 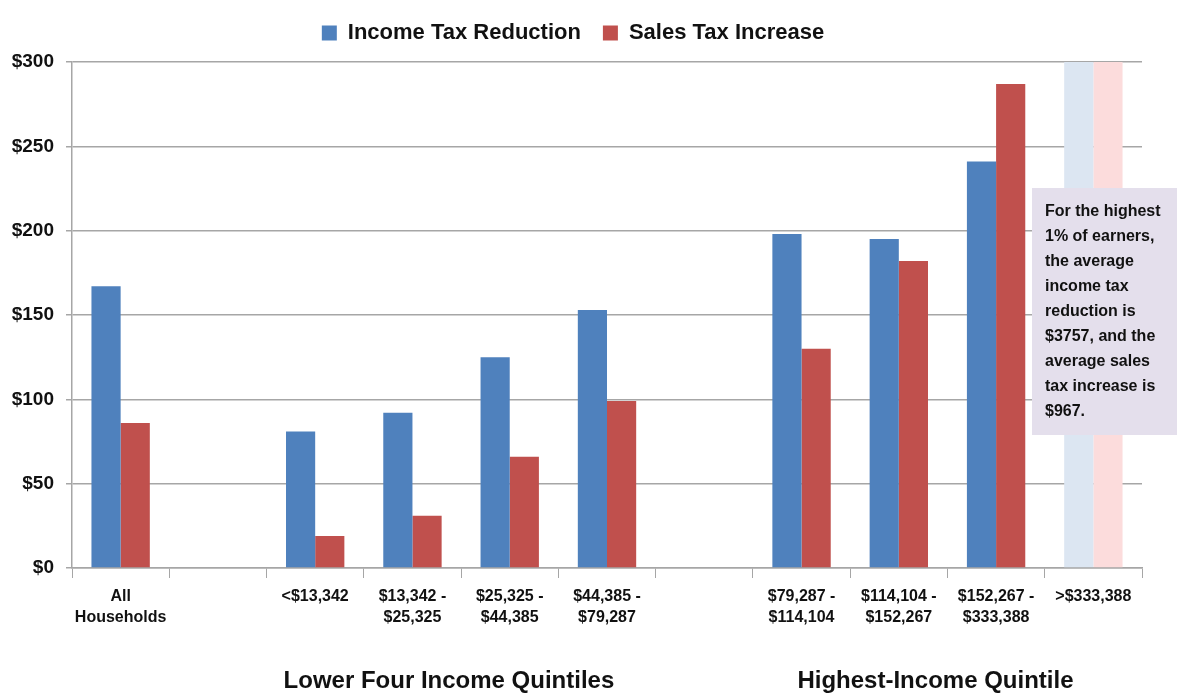 I want to click on x-tick-label: <$13,342, so click(x=315, y=595).